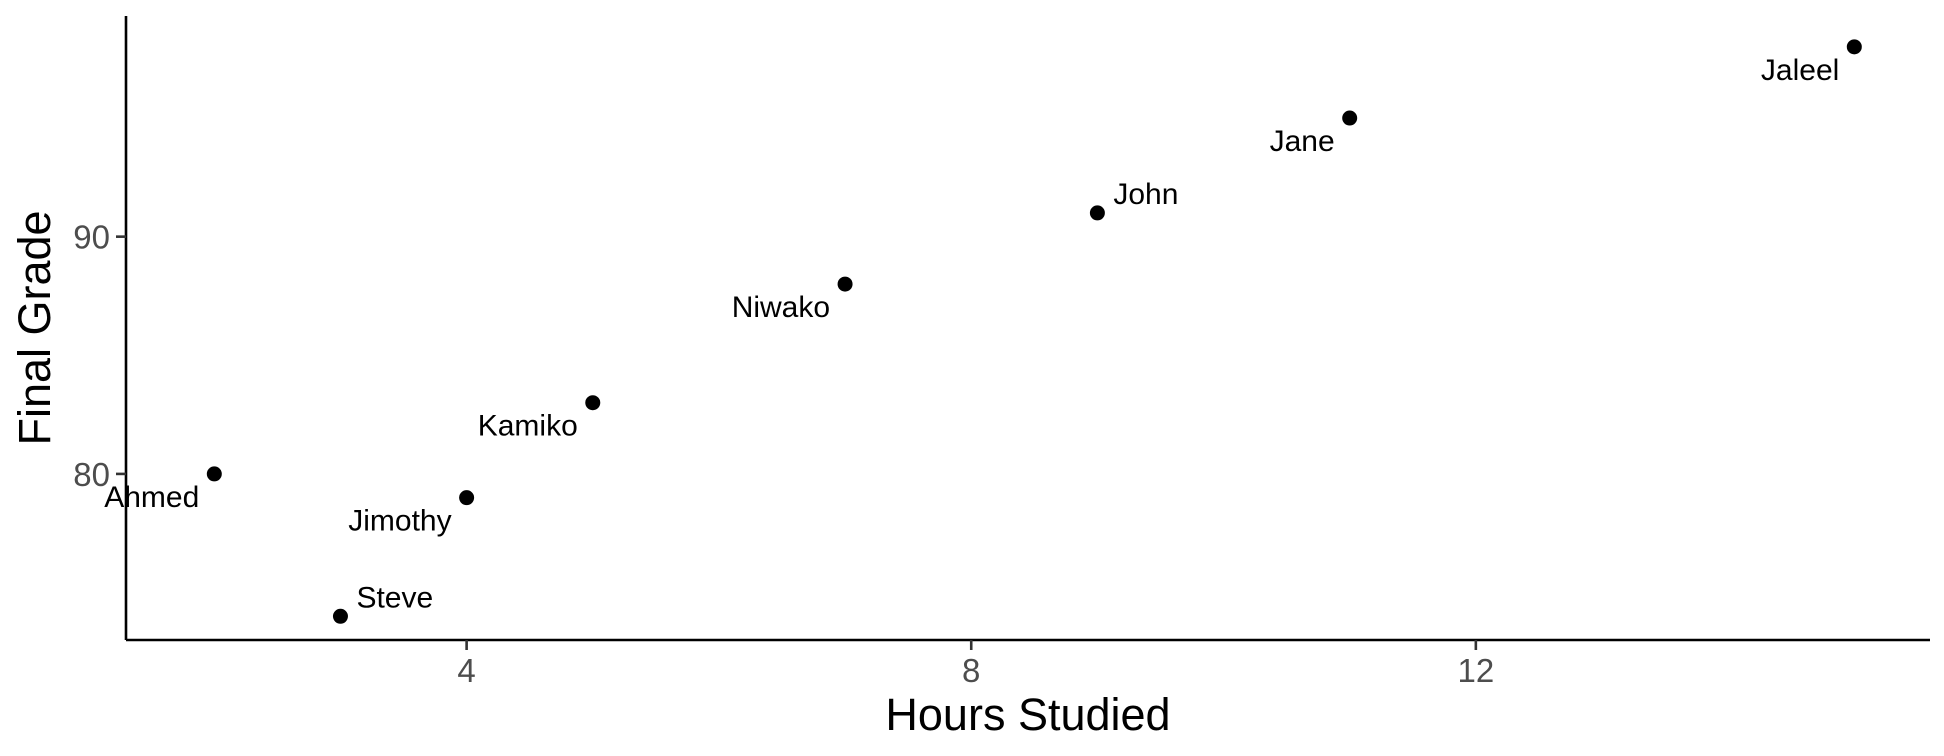 This screenshot has width=1944, height=756. I want to click on y-axis-title: Final Grade, so click(34, 327).